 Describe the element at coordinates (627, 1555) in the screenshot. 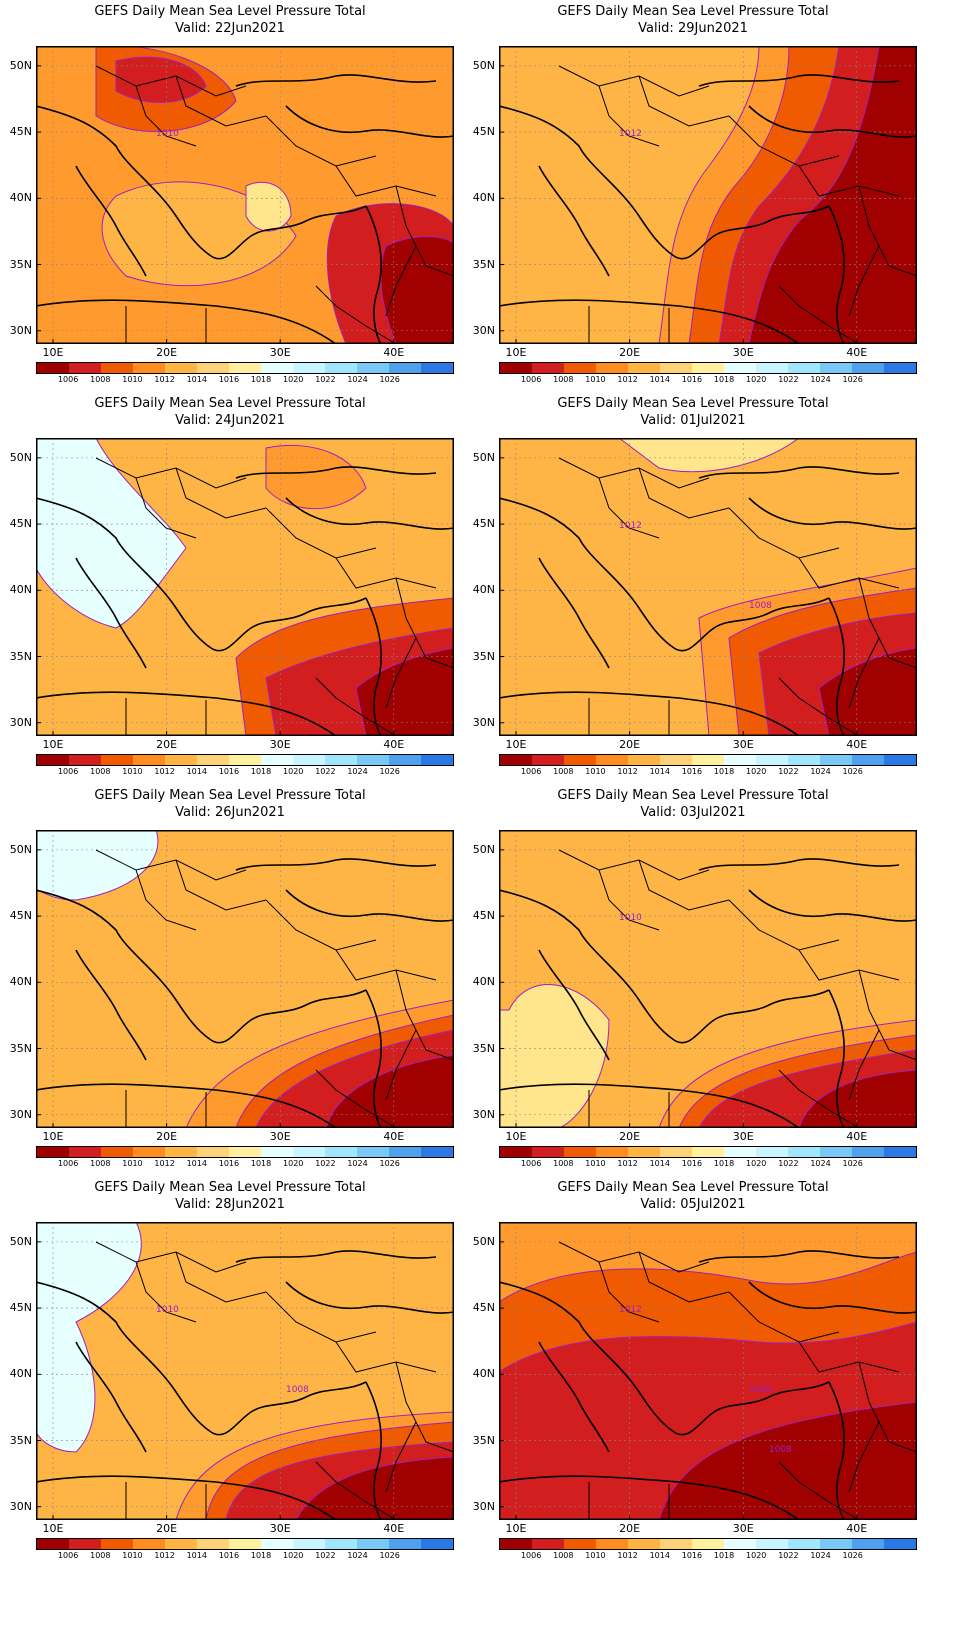

I see `colorbar-label: 1012` at that location.